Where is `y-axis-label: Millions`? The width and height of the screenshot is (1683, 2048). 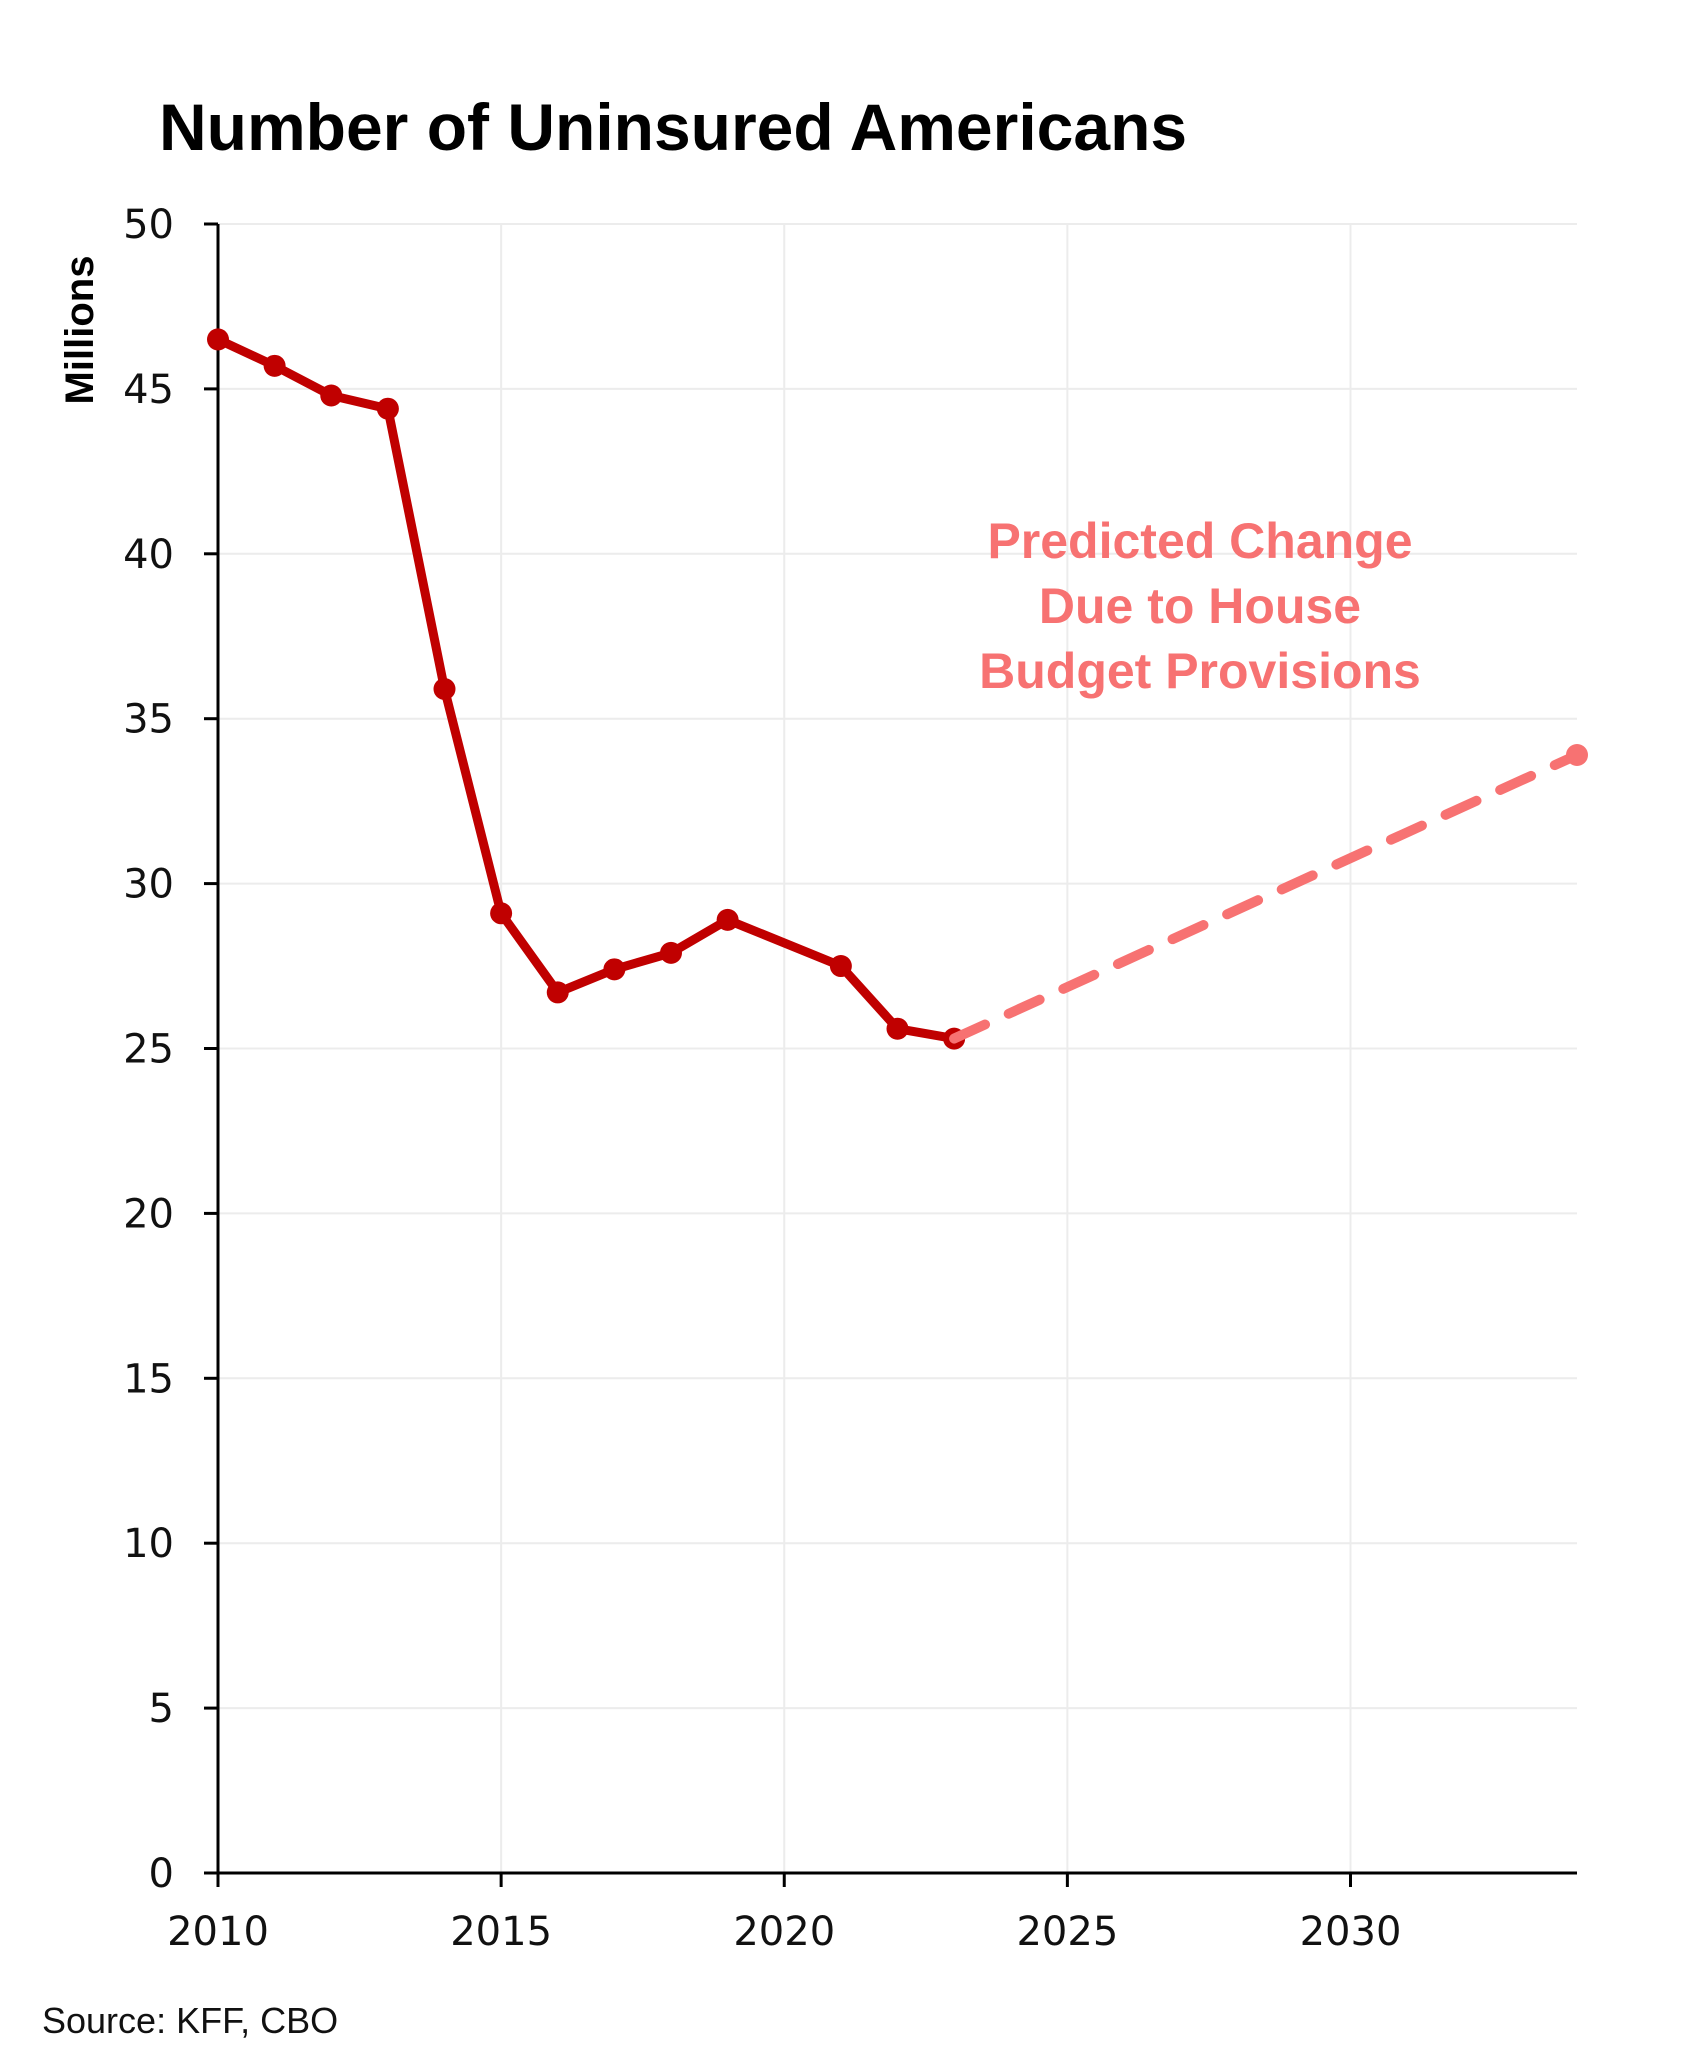 y-axis-label: Millions is located at coordinates (80, 330).